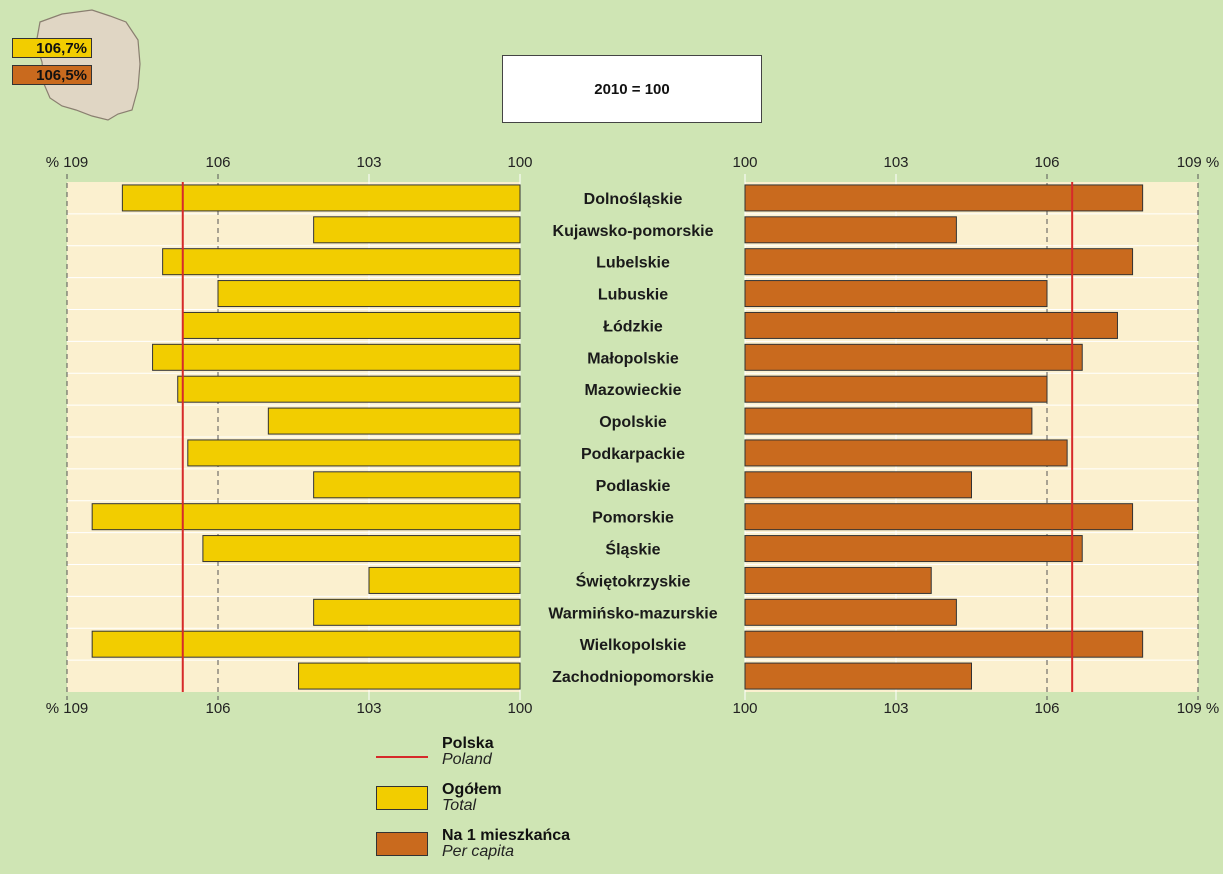 This screenshot has width=1223, height=874. Describe the element at coordinates (744, 708) in the screenshot. I see `tick-label-right-bottom: 100` at that location.